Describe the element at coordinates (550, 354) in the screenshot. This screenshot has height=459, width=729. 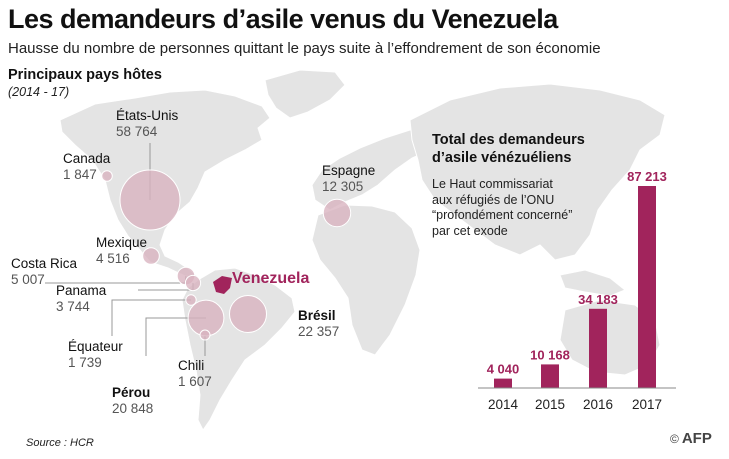
I see `bar-value-label: 10 168` at that location.